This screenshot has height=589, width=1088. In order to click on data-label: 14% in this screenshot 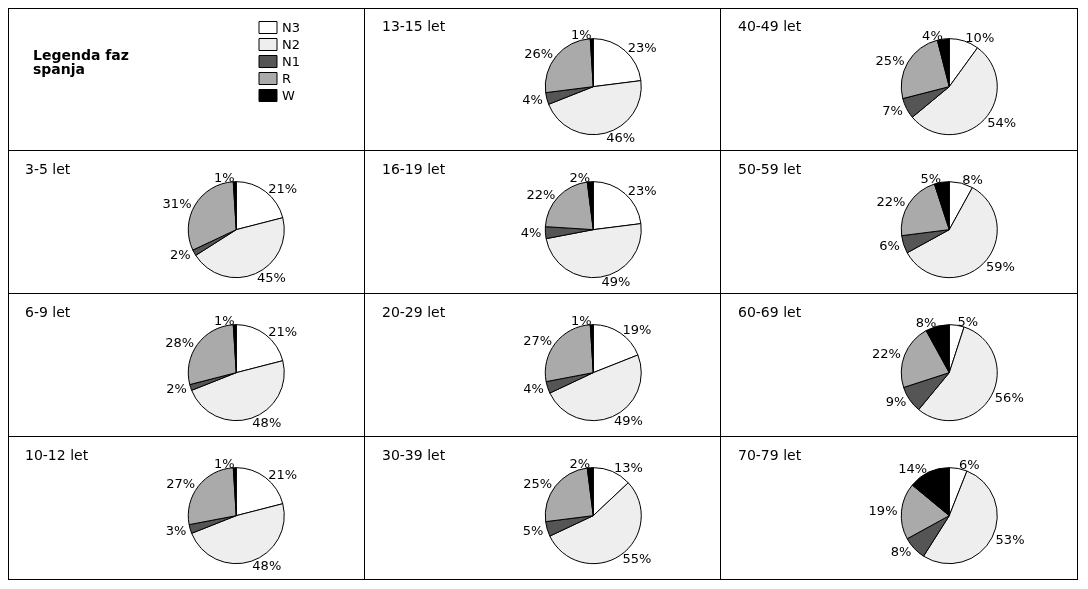, I will do `click(913, 469)`.